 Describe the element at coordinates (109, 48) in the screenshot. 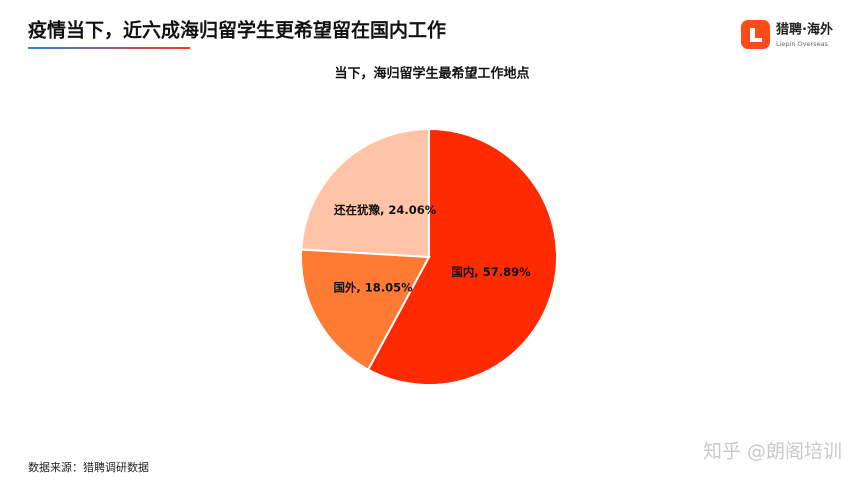

I see `title-underline` at that location.